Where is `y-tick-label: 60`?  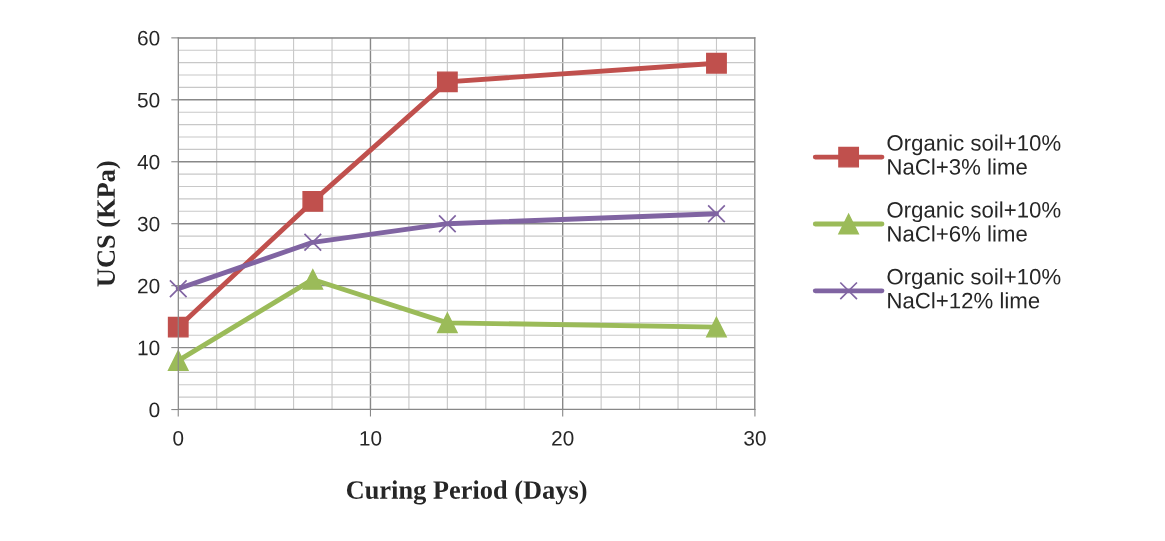
y-tick-label: 60 is located at coordinates (149, 38).